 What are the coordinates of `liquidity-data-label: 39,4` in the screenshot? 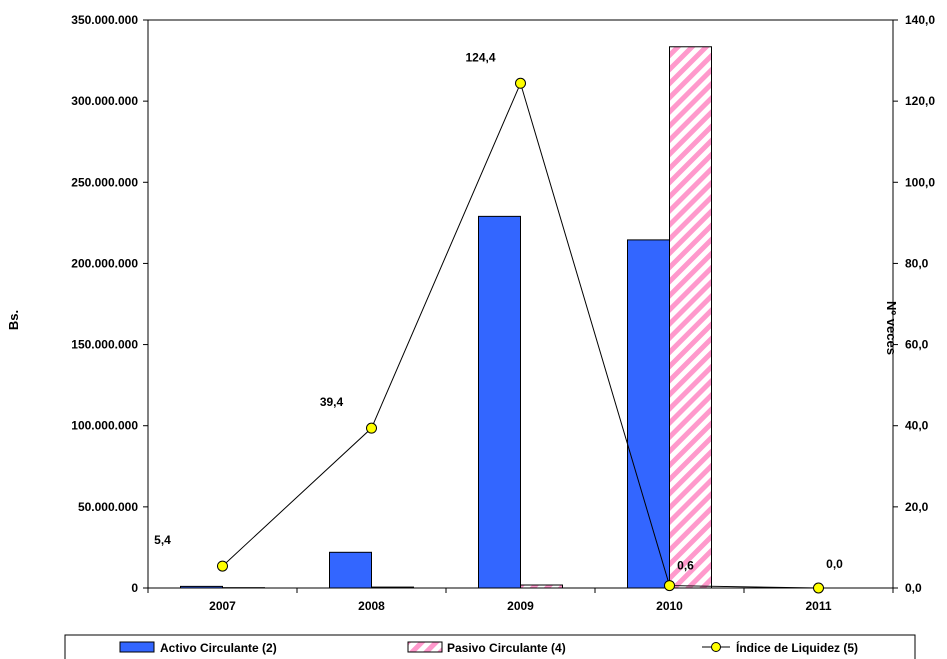 It's located at (332, 402).